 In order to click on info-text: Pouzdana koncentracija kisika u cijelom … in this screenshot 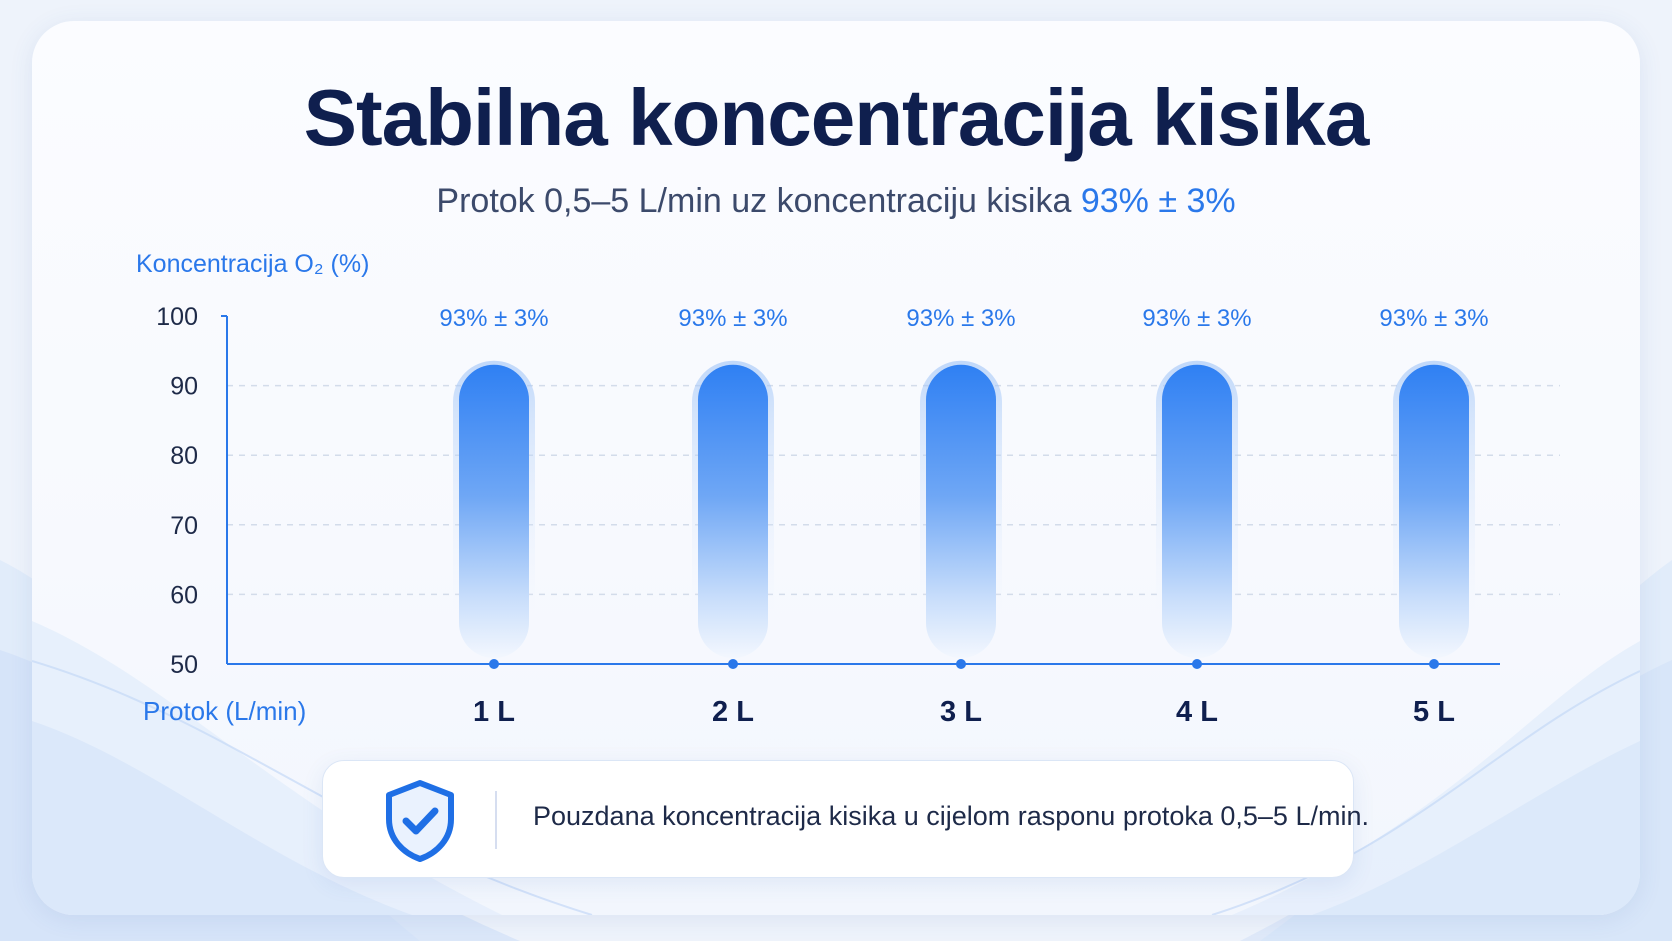, I will do `click(951, 816)`.